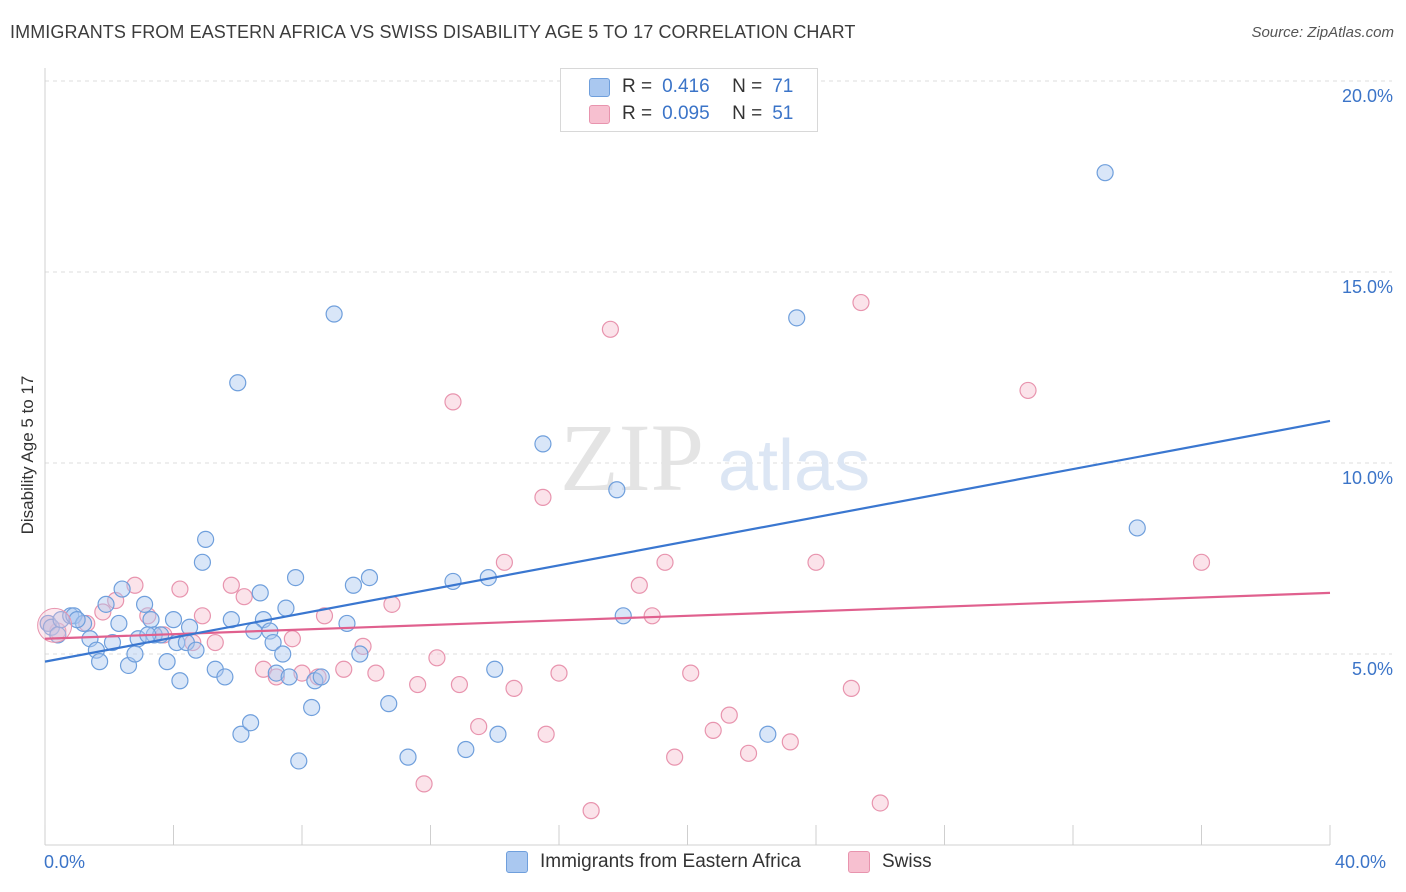  Describe the element at coordinates (55, 625) in the screenshot. I see `point-swiss-large` at that location.